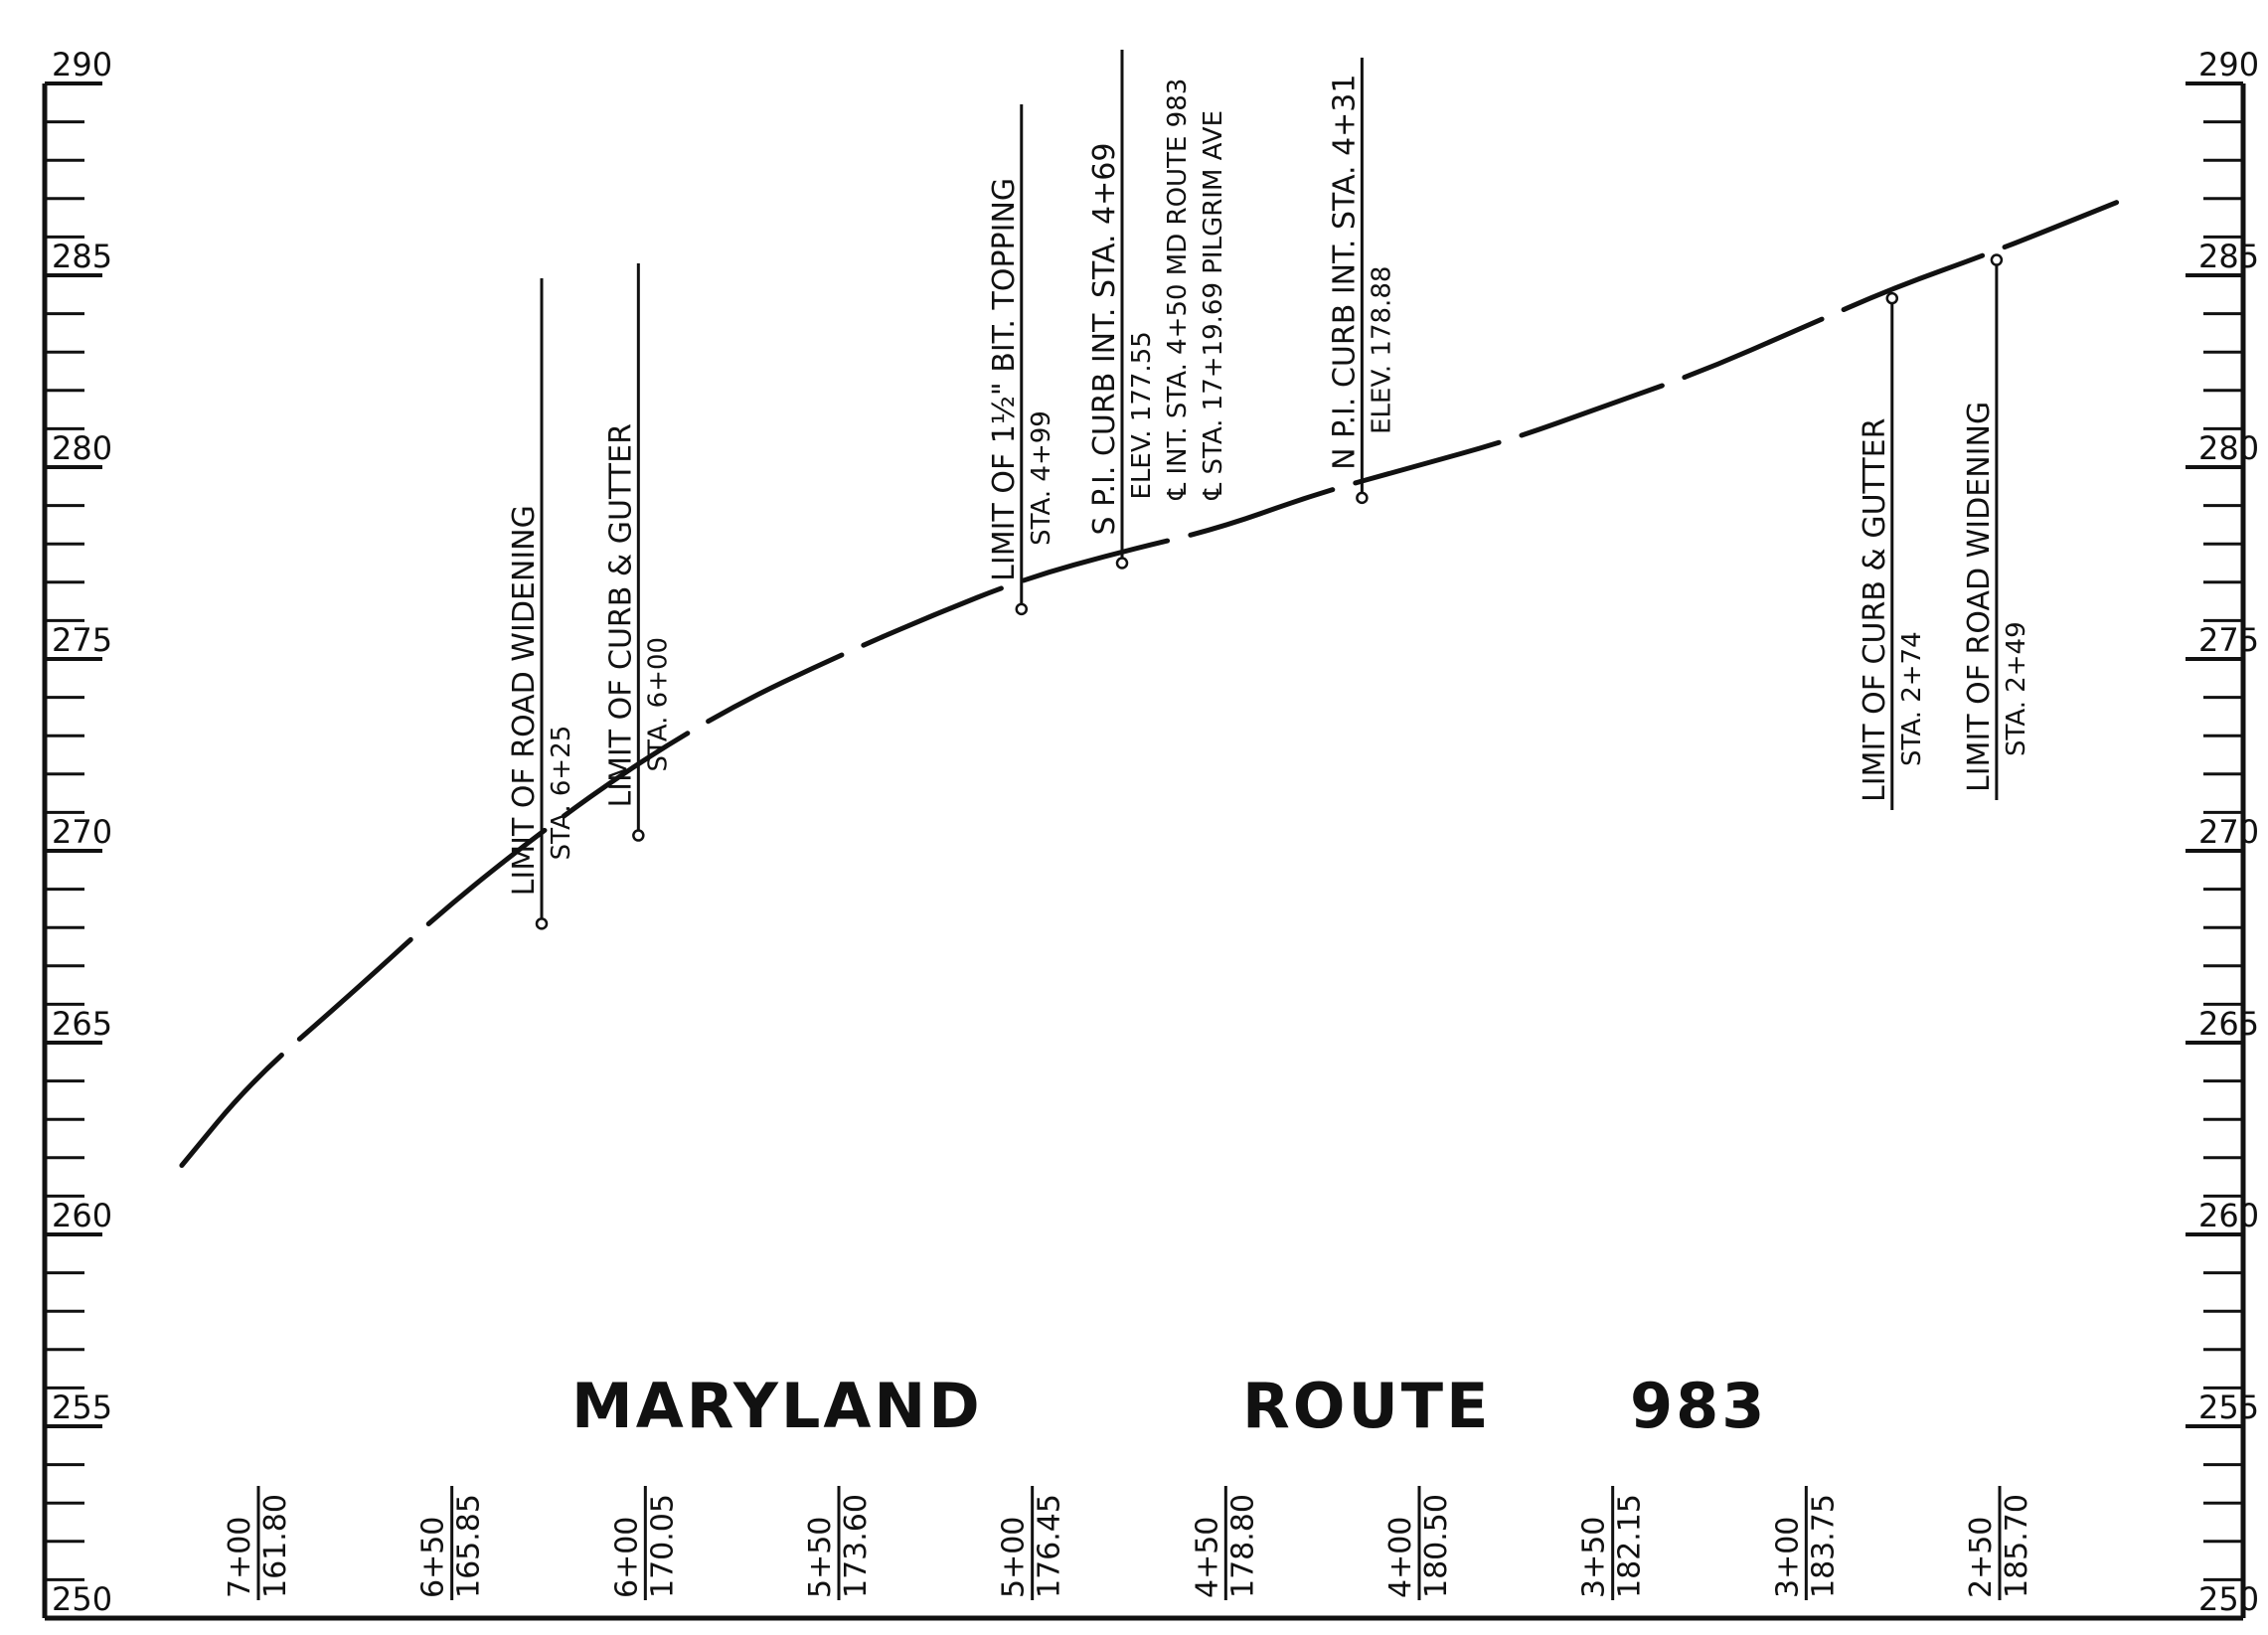 This screenshot has height=1635, width=2268. I want to click on callout-text: ℄ INT. STA. 4+50 MD ROUTE 983, so click(1178, 290).